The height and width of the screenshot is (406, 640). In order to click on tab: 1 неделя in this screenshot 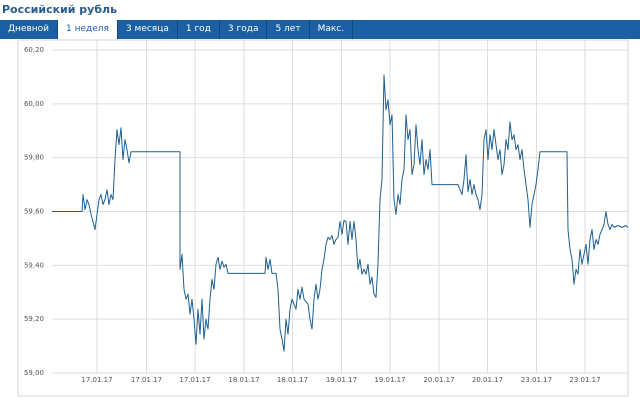, I will do `click(88, 29)`.